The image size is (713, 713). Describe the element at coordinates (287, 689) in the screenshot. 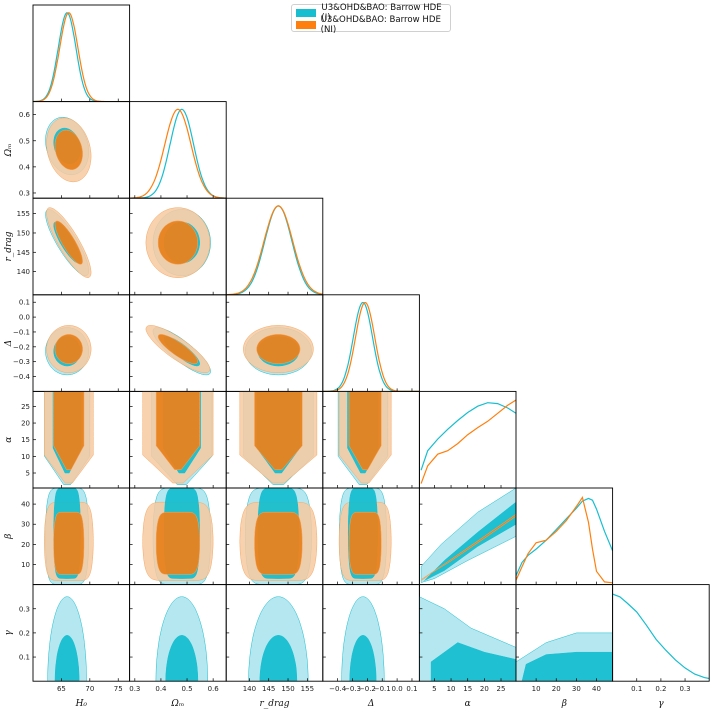

I see `tick-label-x-rdrag: 150` at that location.